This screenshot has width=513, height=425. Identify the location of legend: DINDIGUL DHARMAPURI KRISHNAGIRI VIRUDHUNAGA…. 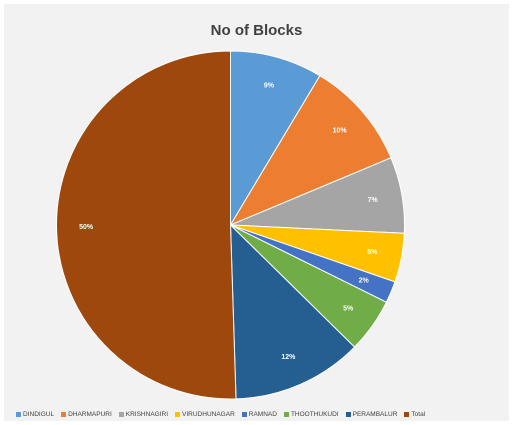
(258, 414).